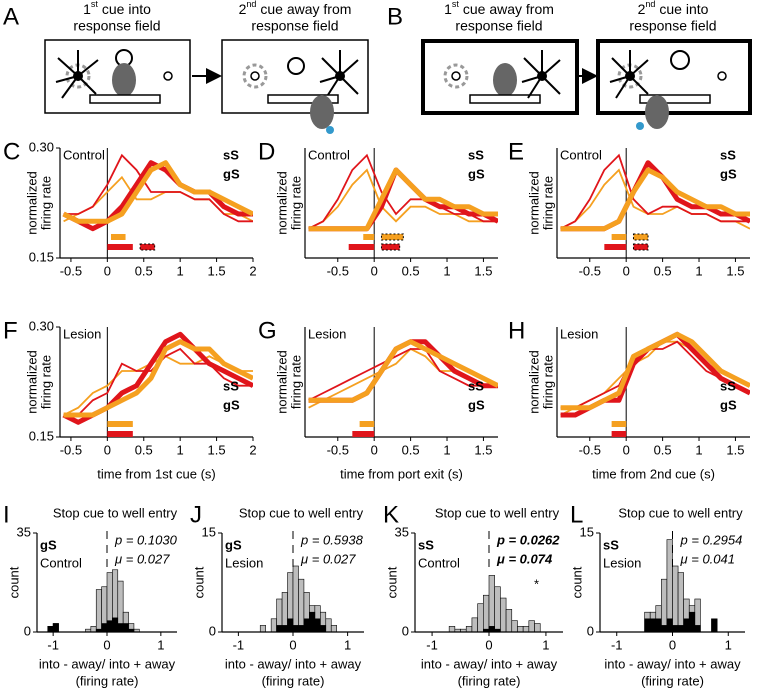 The width and height of the screenshot is (762, 689). I want to click on panel-letter: L, so click(576, 514).